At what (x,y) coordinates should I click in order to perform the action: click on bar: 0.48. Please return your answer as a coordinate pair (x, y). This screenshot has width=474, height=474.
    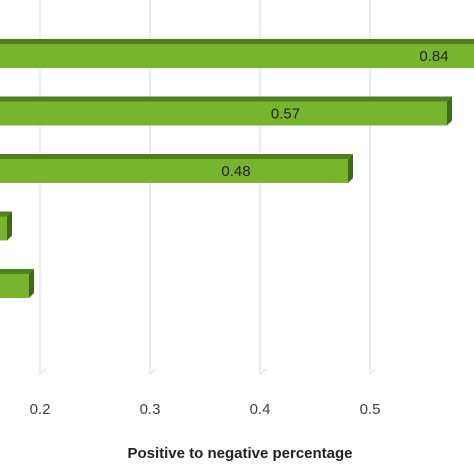
    Looking at the image, I should click on (176, 168).